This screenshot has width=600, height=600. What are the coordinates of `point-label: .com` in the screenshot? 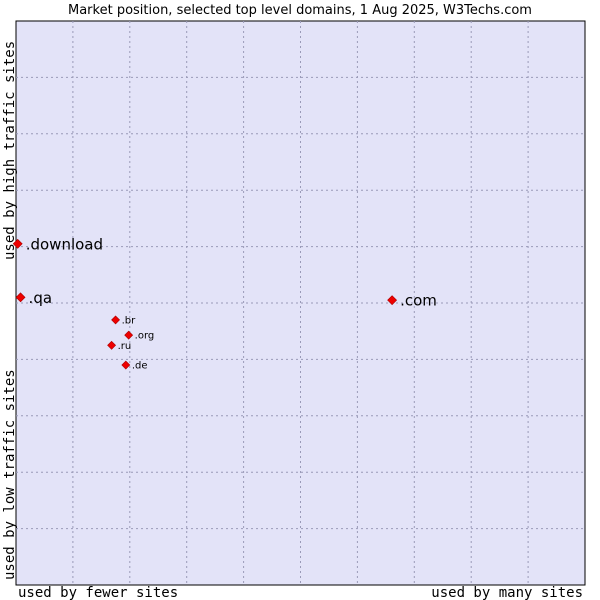 It's located at (418, 301).